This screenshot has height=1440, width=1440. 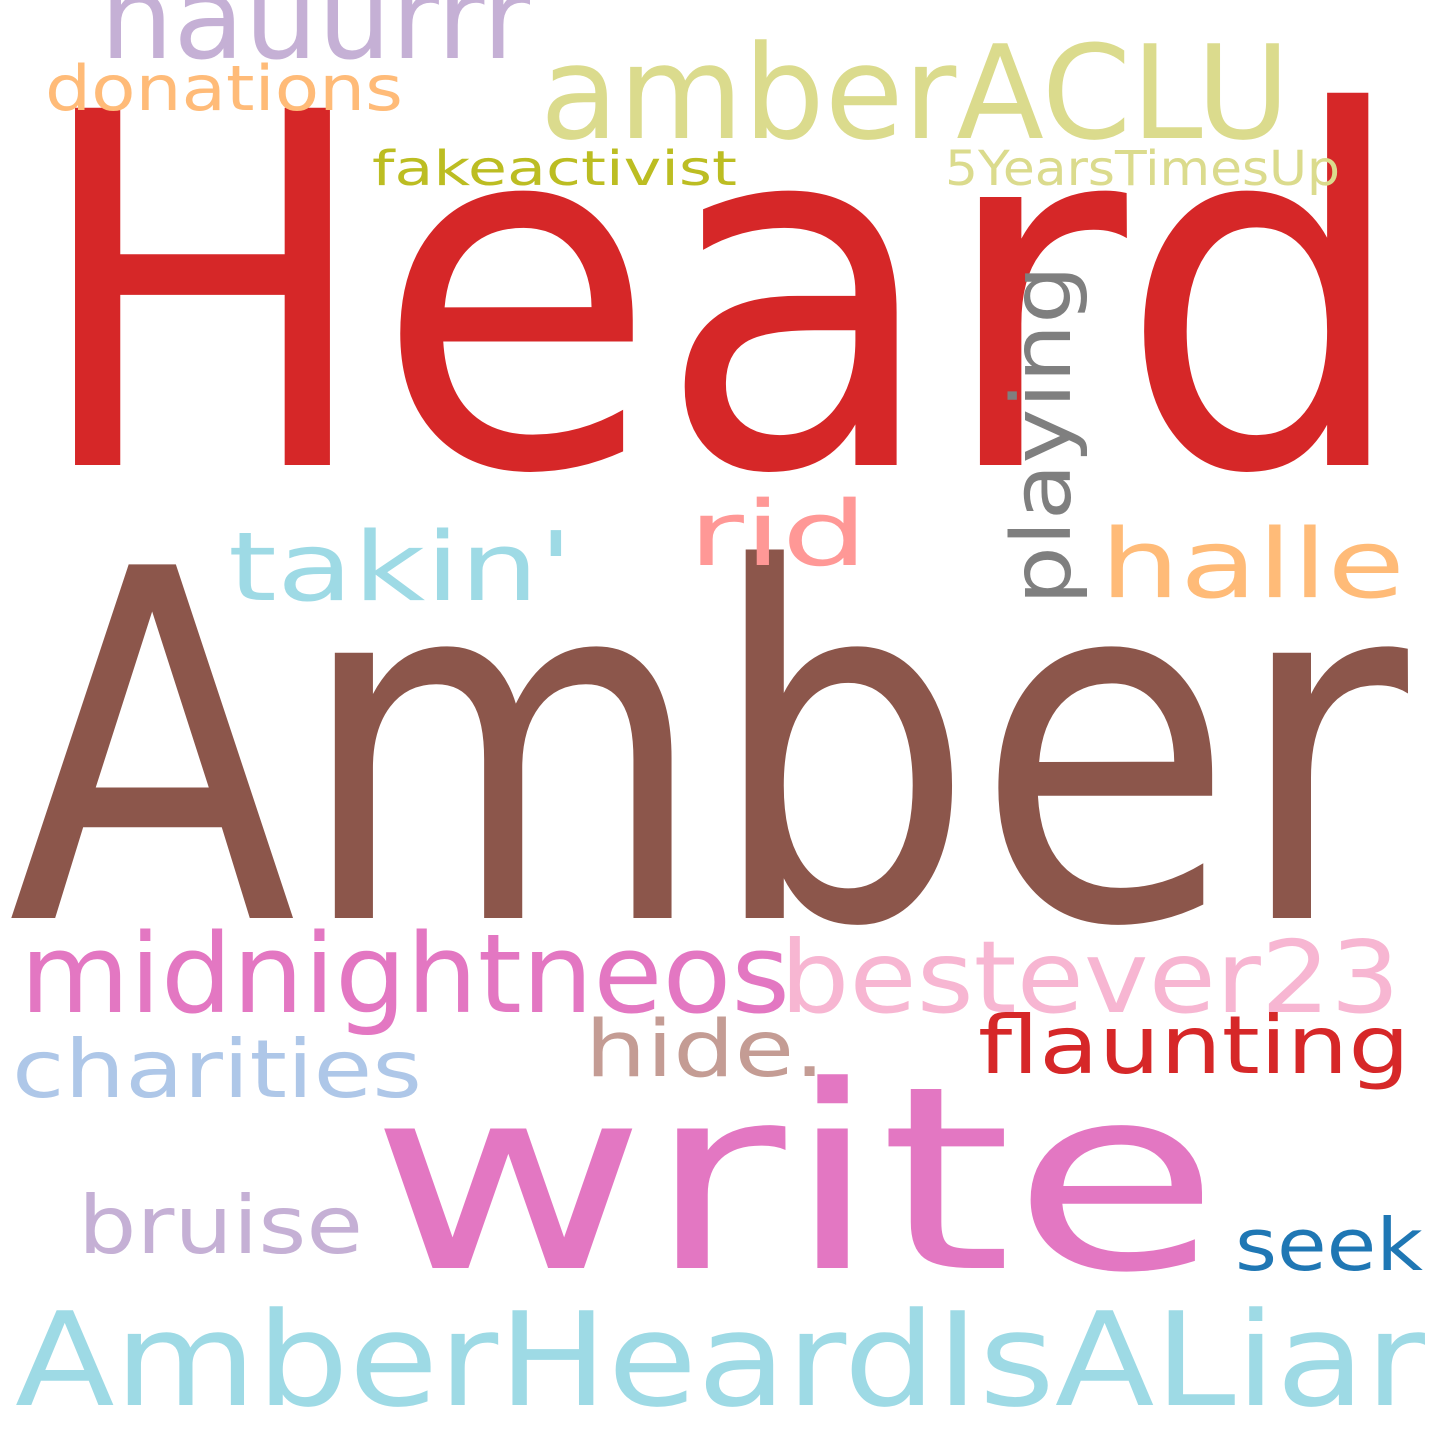 What do you see at coordinates (217, 1069) in the screenshot?
I see `word-charities: charities` at bounding box center [217, 1069].